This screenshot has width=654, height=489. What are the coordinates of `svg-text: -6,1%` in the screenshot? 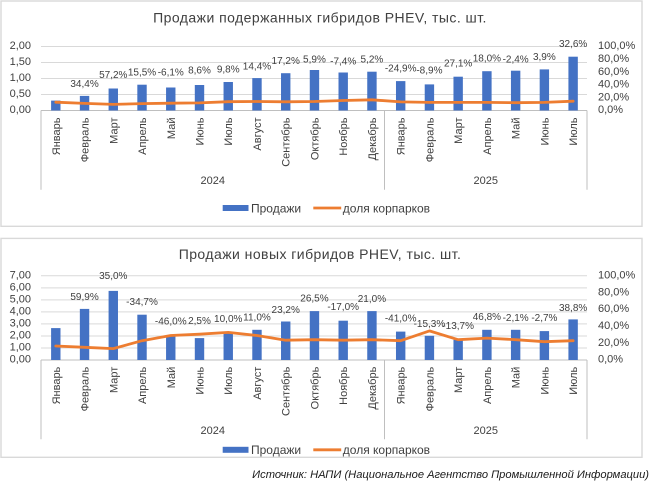 It's located at (171, 73).